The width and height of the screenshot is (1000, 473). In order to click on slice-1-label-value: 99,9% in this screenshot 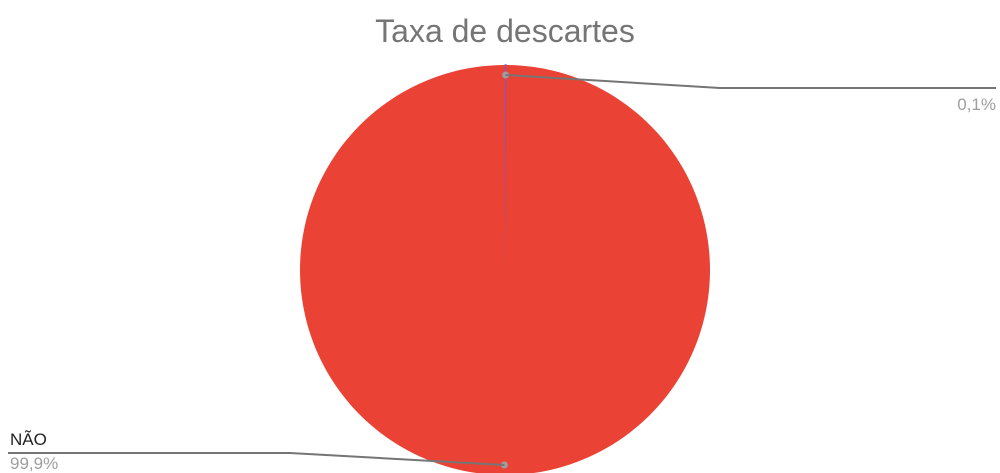, I will do `click(34, 463)`.